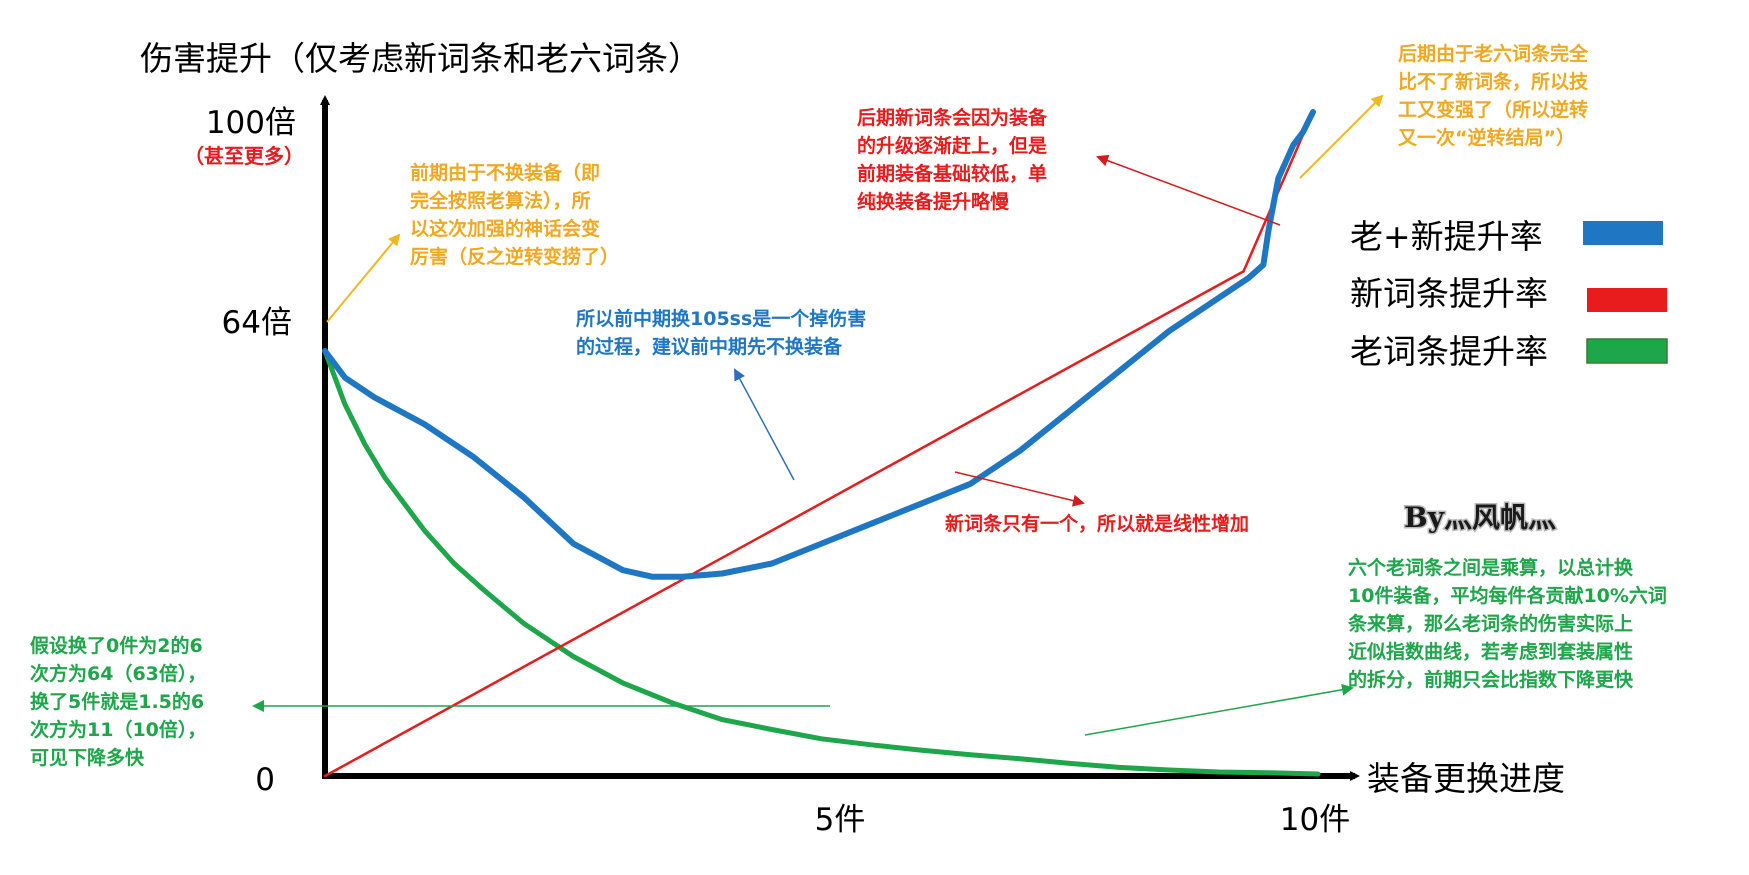 The image size is (1749, 875). What do you see at coordinates (1627, 300) in the screenshot?
I see `legend-swatch-new` at bounding box center [1627, 300].